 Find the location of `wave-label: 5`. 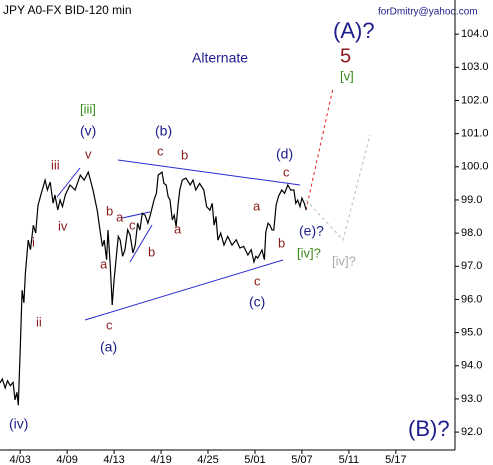

wave-label: 5 is located at coordinates (345, 56).